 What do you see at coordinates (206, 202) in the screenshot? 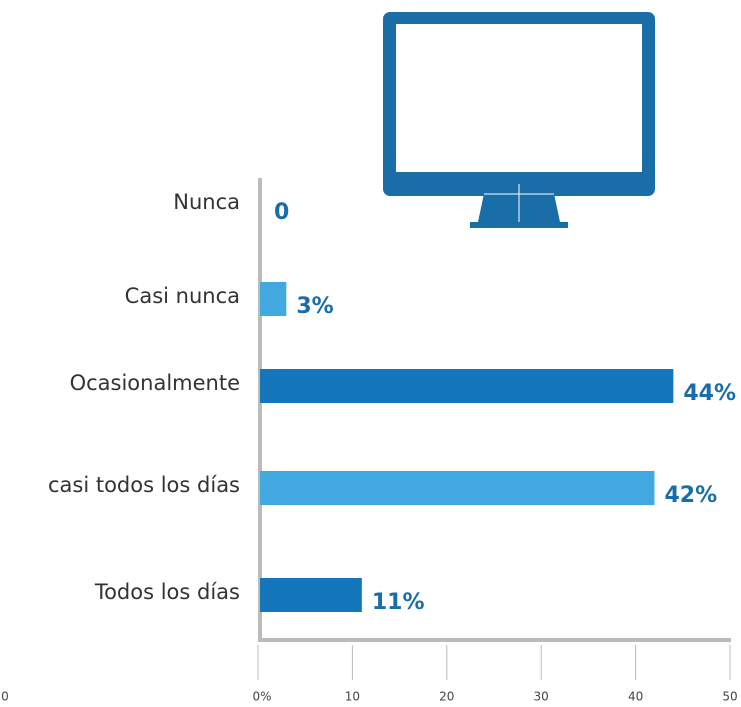
I see `category-label: Nunca` at bounding box center [206, 202].